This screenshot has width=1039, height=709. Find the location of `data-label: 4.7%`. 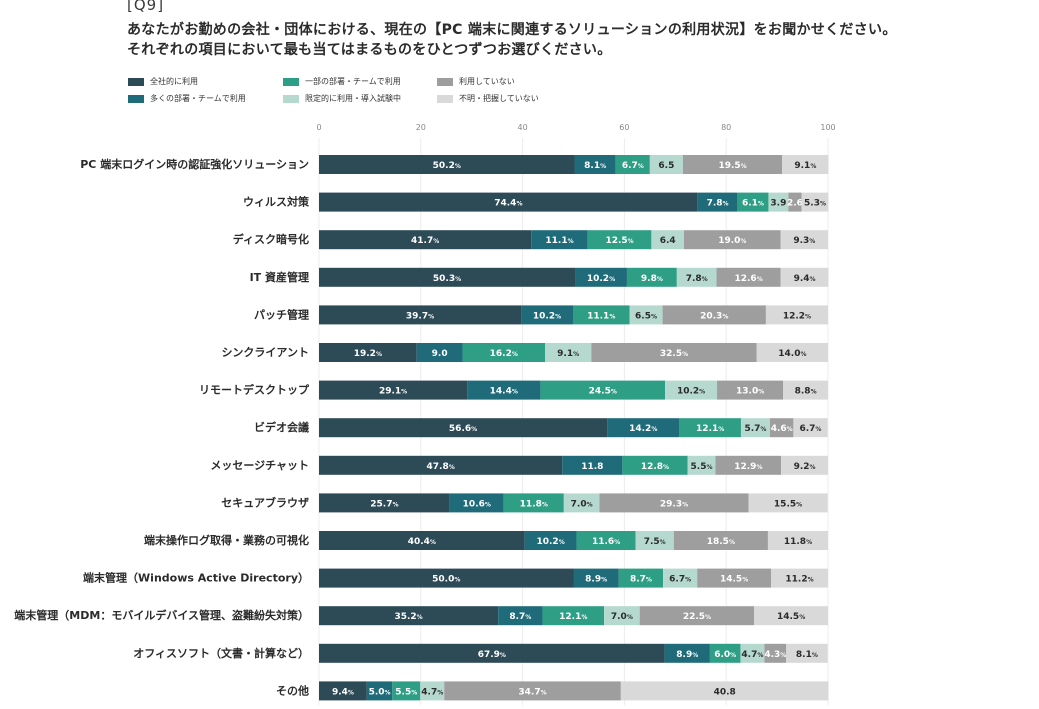

data-label: 4.7% is located at coordinates (432, 692).